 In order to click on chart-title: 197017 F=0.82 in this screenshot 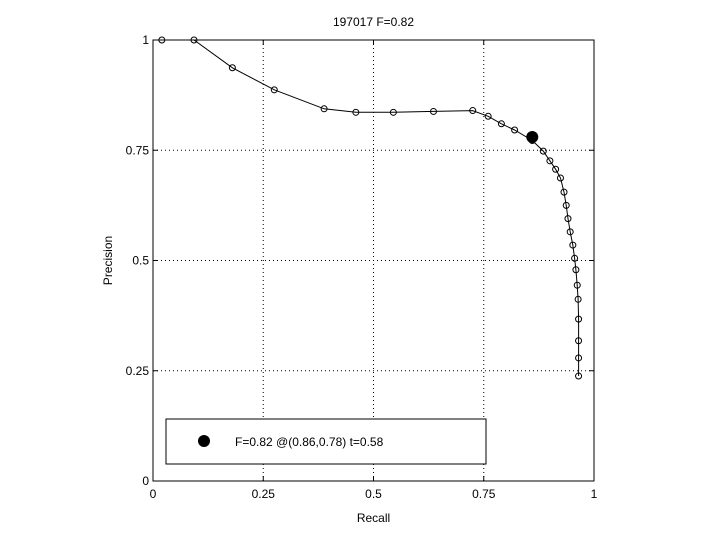, I will do `click(373, 22)`.